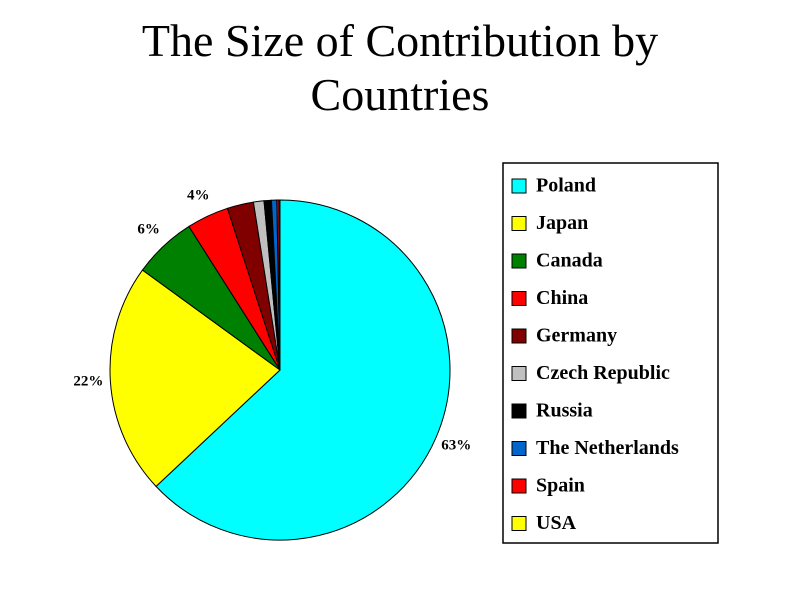 This screenshot has height=600, width=800. Describe the element at coordinates (569, 261) in the screenshot. I see `legend-label: Canada` at that location.